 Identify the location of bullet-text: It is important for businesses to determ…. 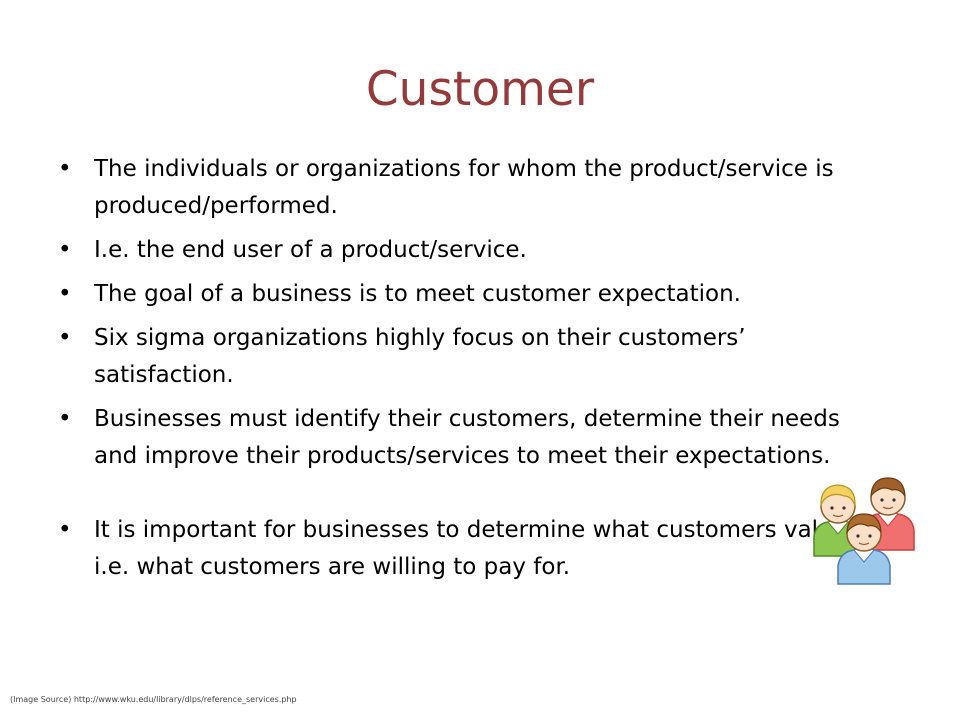
(470, 548).